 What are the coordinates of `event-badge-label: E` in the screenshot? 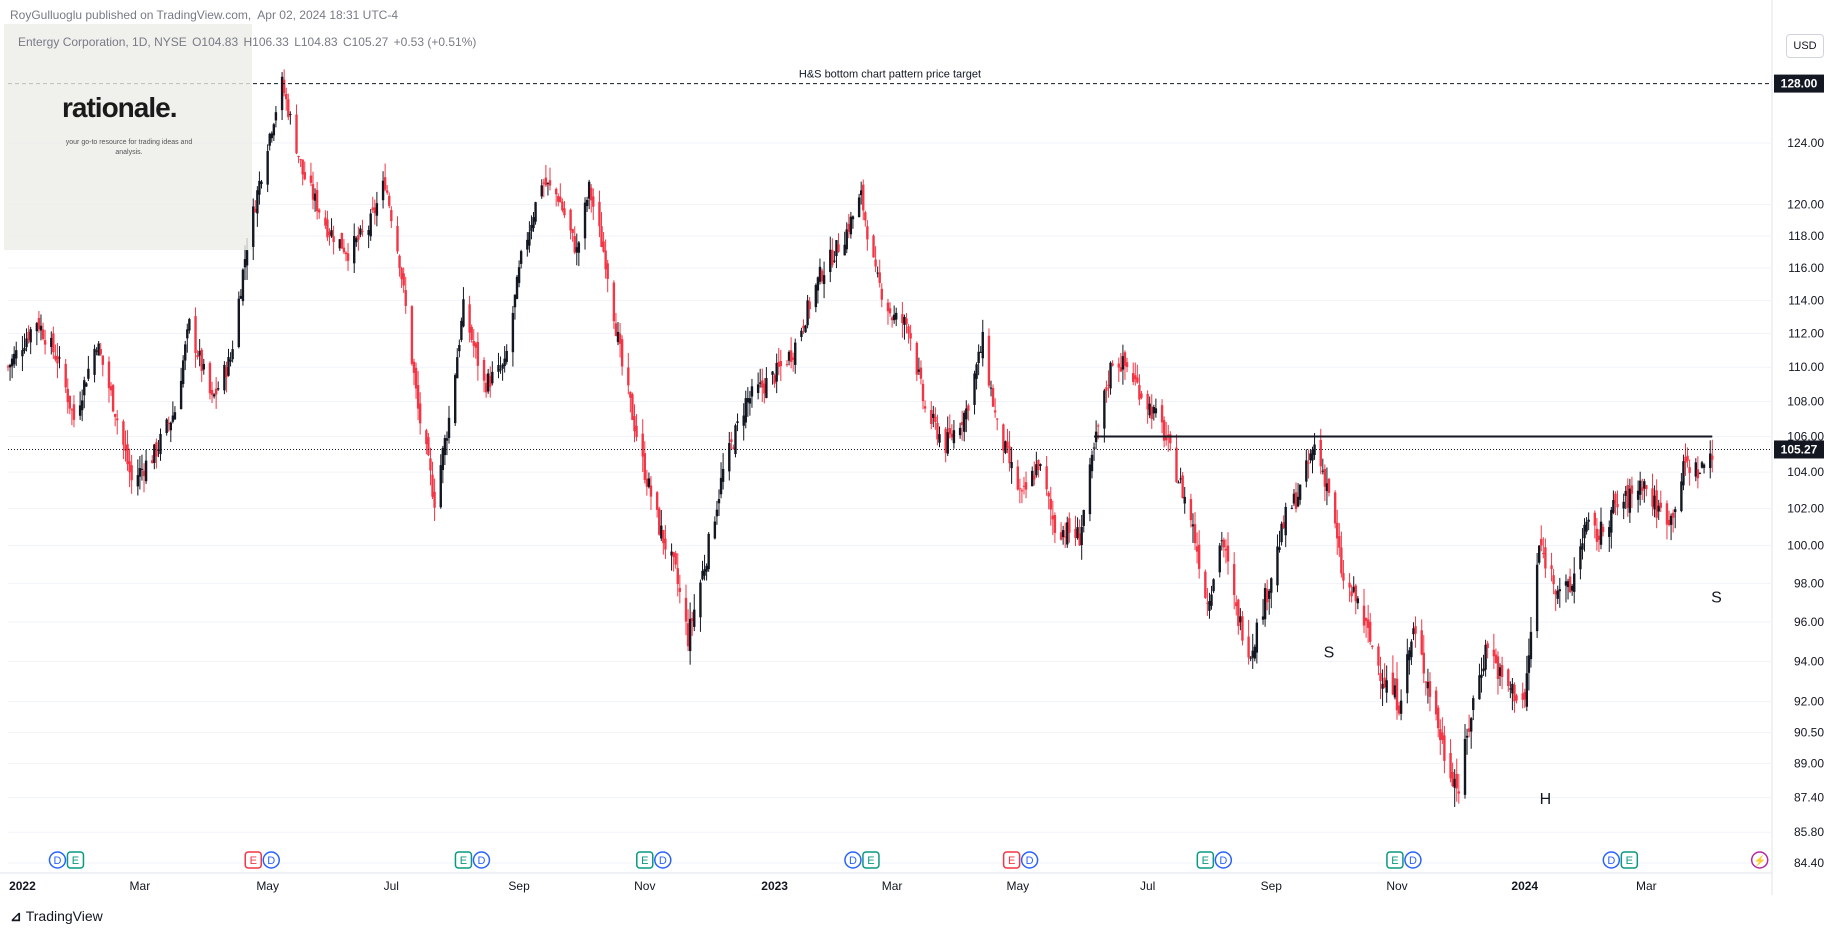 It's located at (463, 861).